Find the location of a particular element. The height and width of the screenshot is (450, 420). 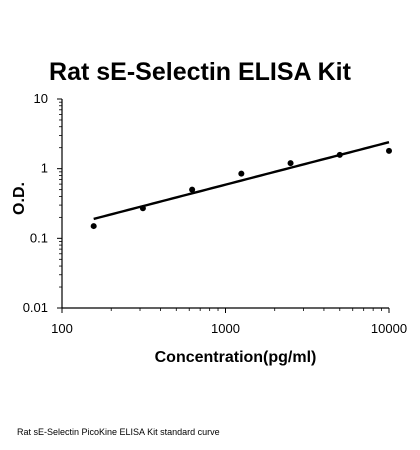

data-points-group is located at coordinates (241, 188).